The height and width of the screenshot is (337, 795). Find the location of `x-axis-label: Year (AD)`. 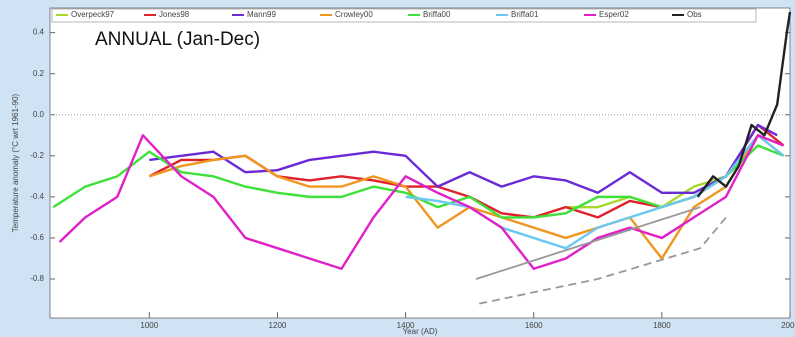

x-axis-label: Year (AD) is located at coordinates (420, 331).